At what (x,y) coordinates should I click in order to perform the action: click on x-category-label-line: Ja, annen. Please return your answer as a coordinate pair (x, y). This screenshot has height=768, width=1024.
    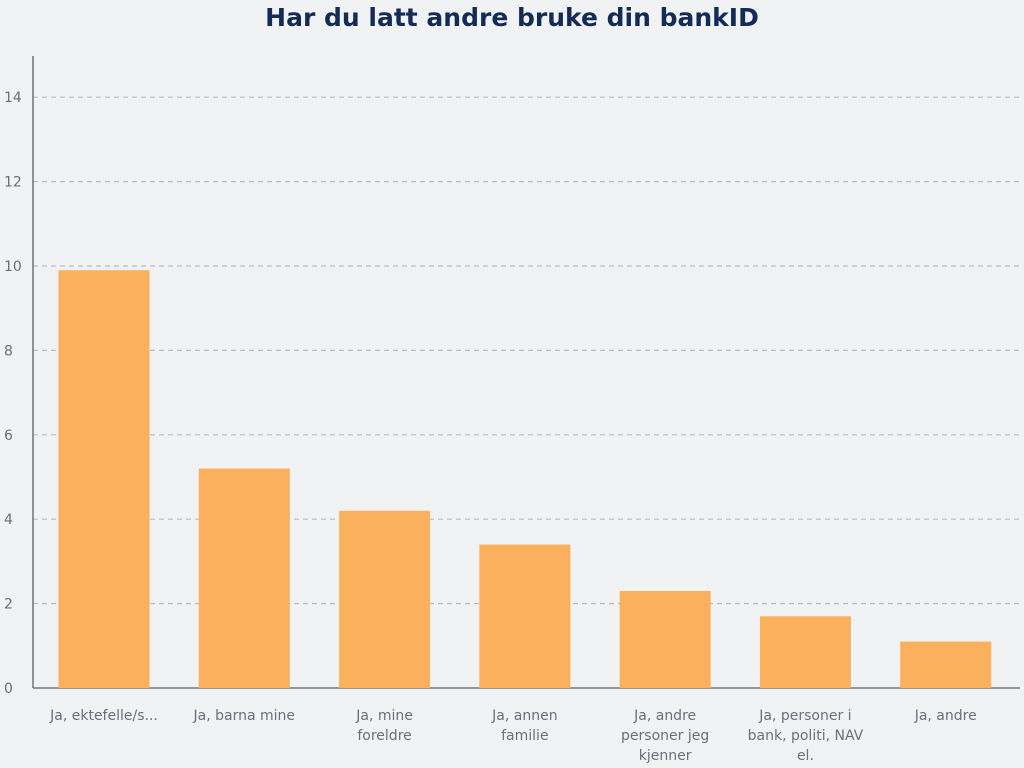
    Looking at the image, I should click on (524, 716).